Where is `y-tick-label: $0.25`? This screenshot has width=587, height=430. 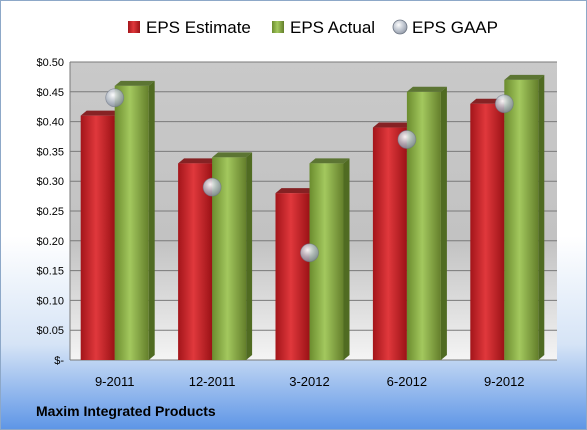
y-tick-label: $0.25 is located at coordinates (50, 212).